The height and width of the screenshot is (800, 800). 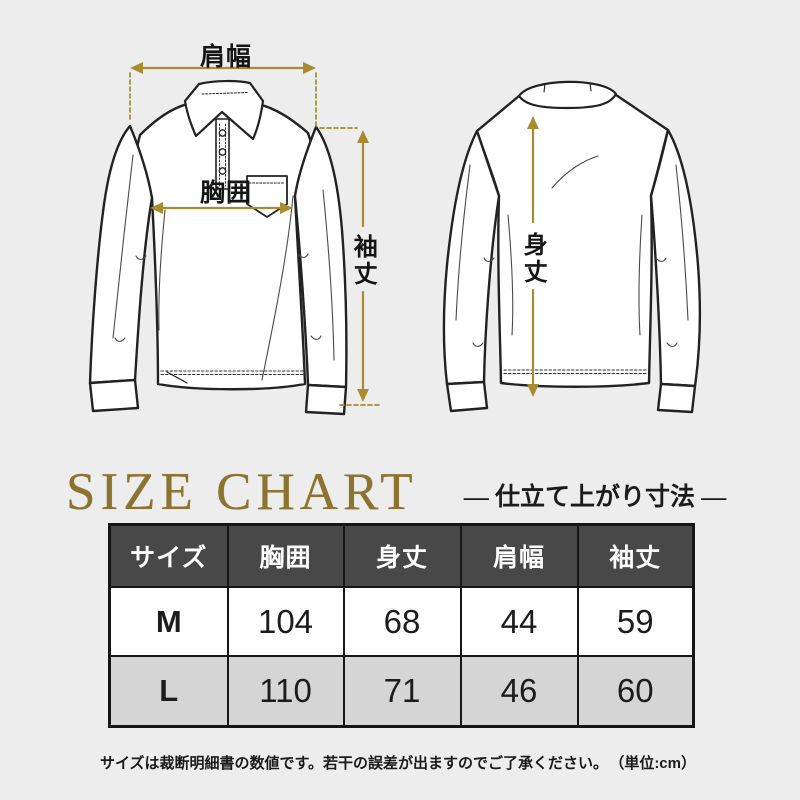 What do you see at coordinates (285, 691) in the screenshot?
I see `cell-l-chest: 110` at bounding box center [285, 691].